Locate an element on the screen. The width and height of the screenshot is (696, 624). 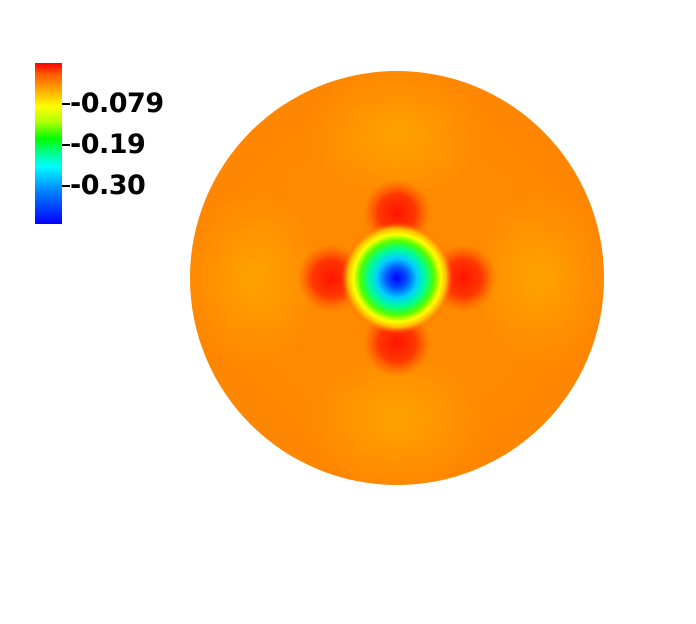
center-minimum is located at coordinates (397, 278).